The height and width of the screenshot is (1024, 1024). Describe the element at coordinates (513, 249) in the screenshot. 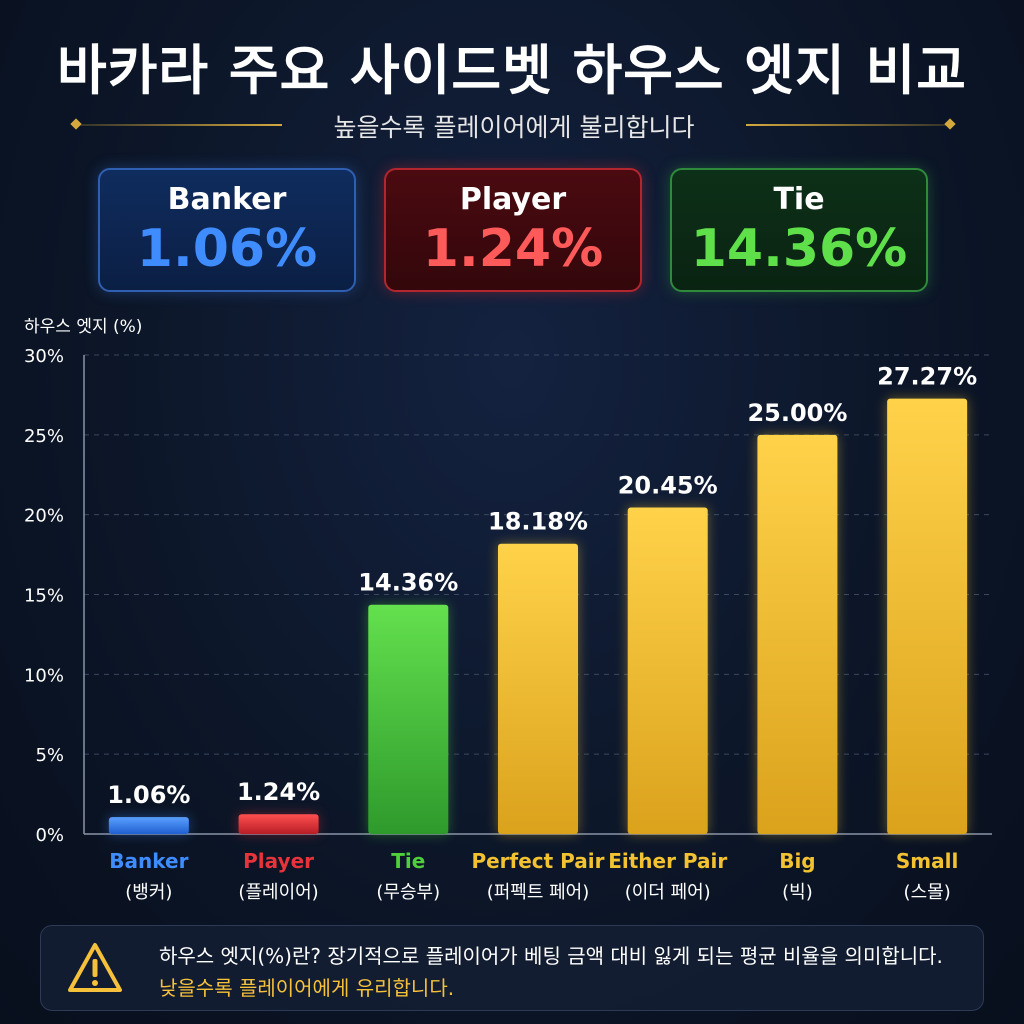

I see `card-player-value: 1.24%` at that location.